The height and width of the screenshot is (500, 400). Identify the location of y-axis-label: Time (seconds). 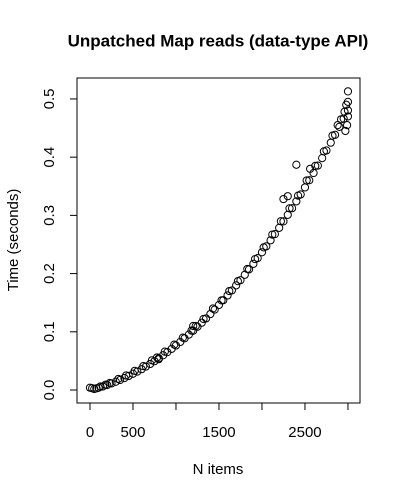
(13, 240).